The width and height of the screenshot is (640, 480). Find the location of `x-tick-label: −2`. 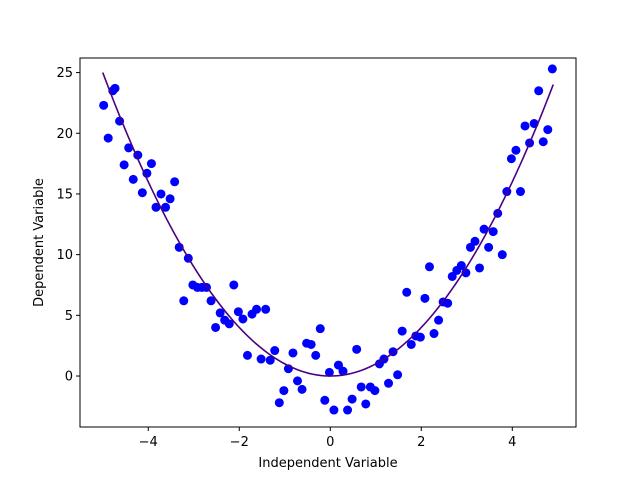

x-tick-label: −2 is located at coordinates (239, 442).